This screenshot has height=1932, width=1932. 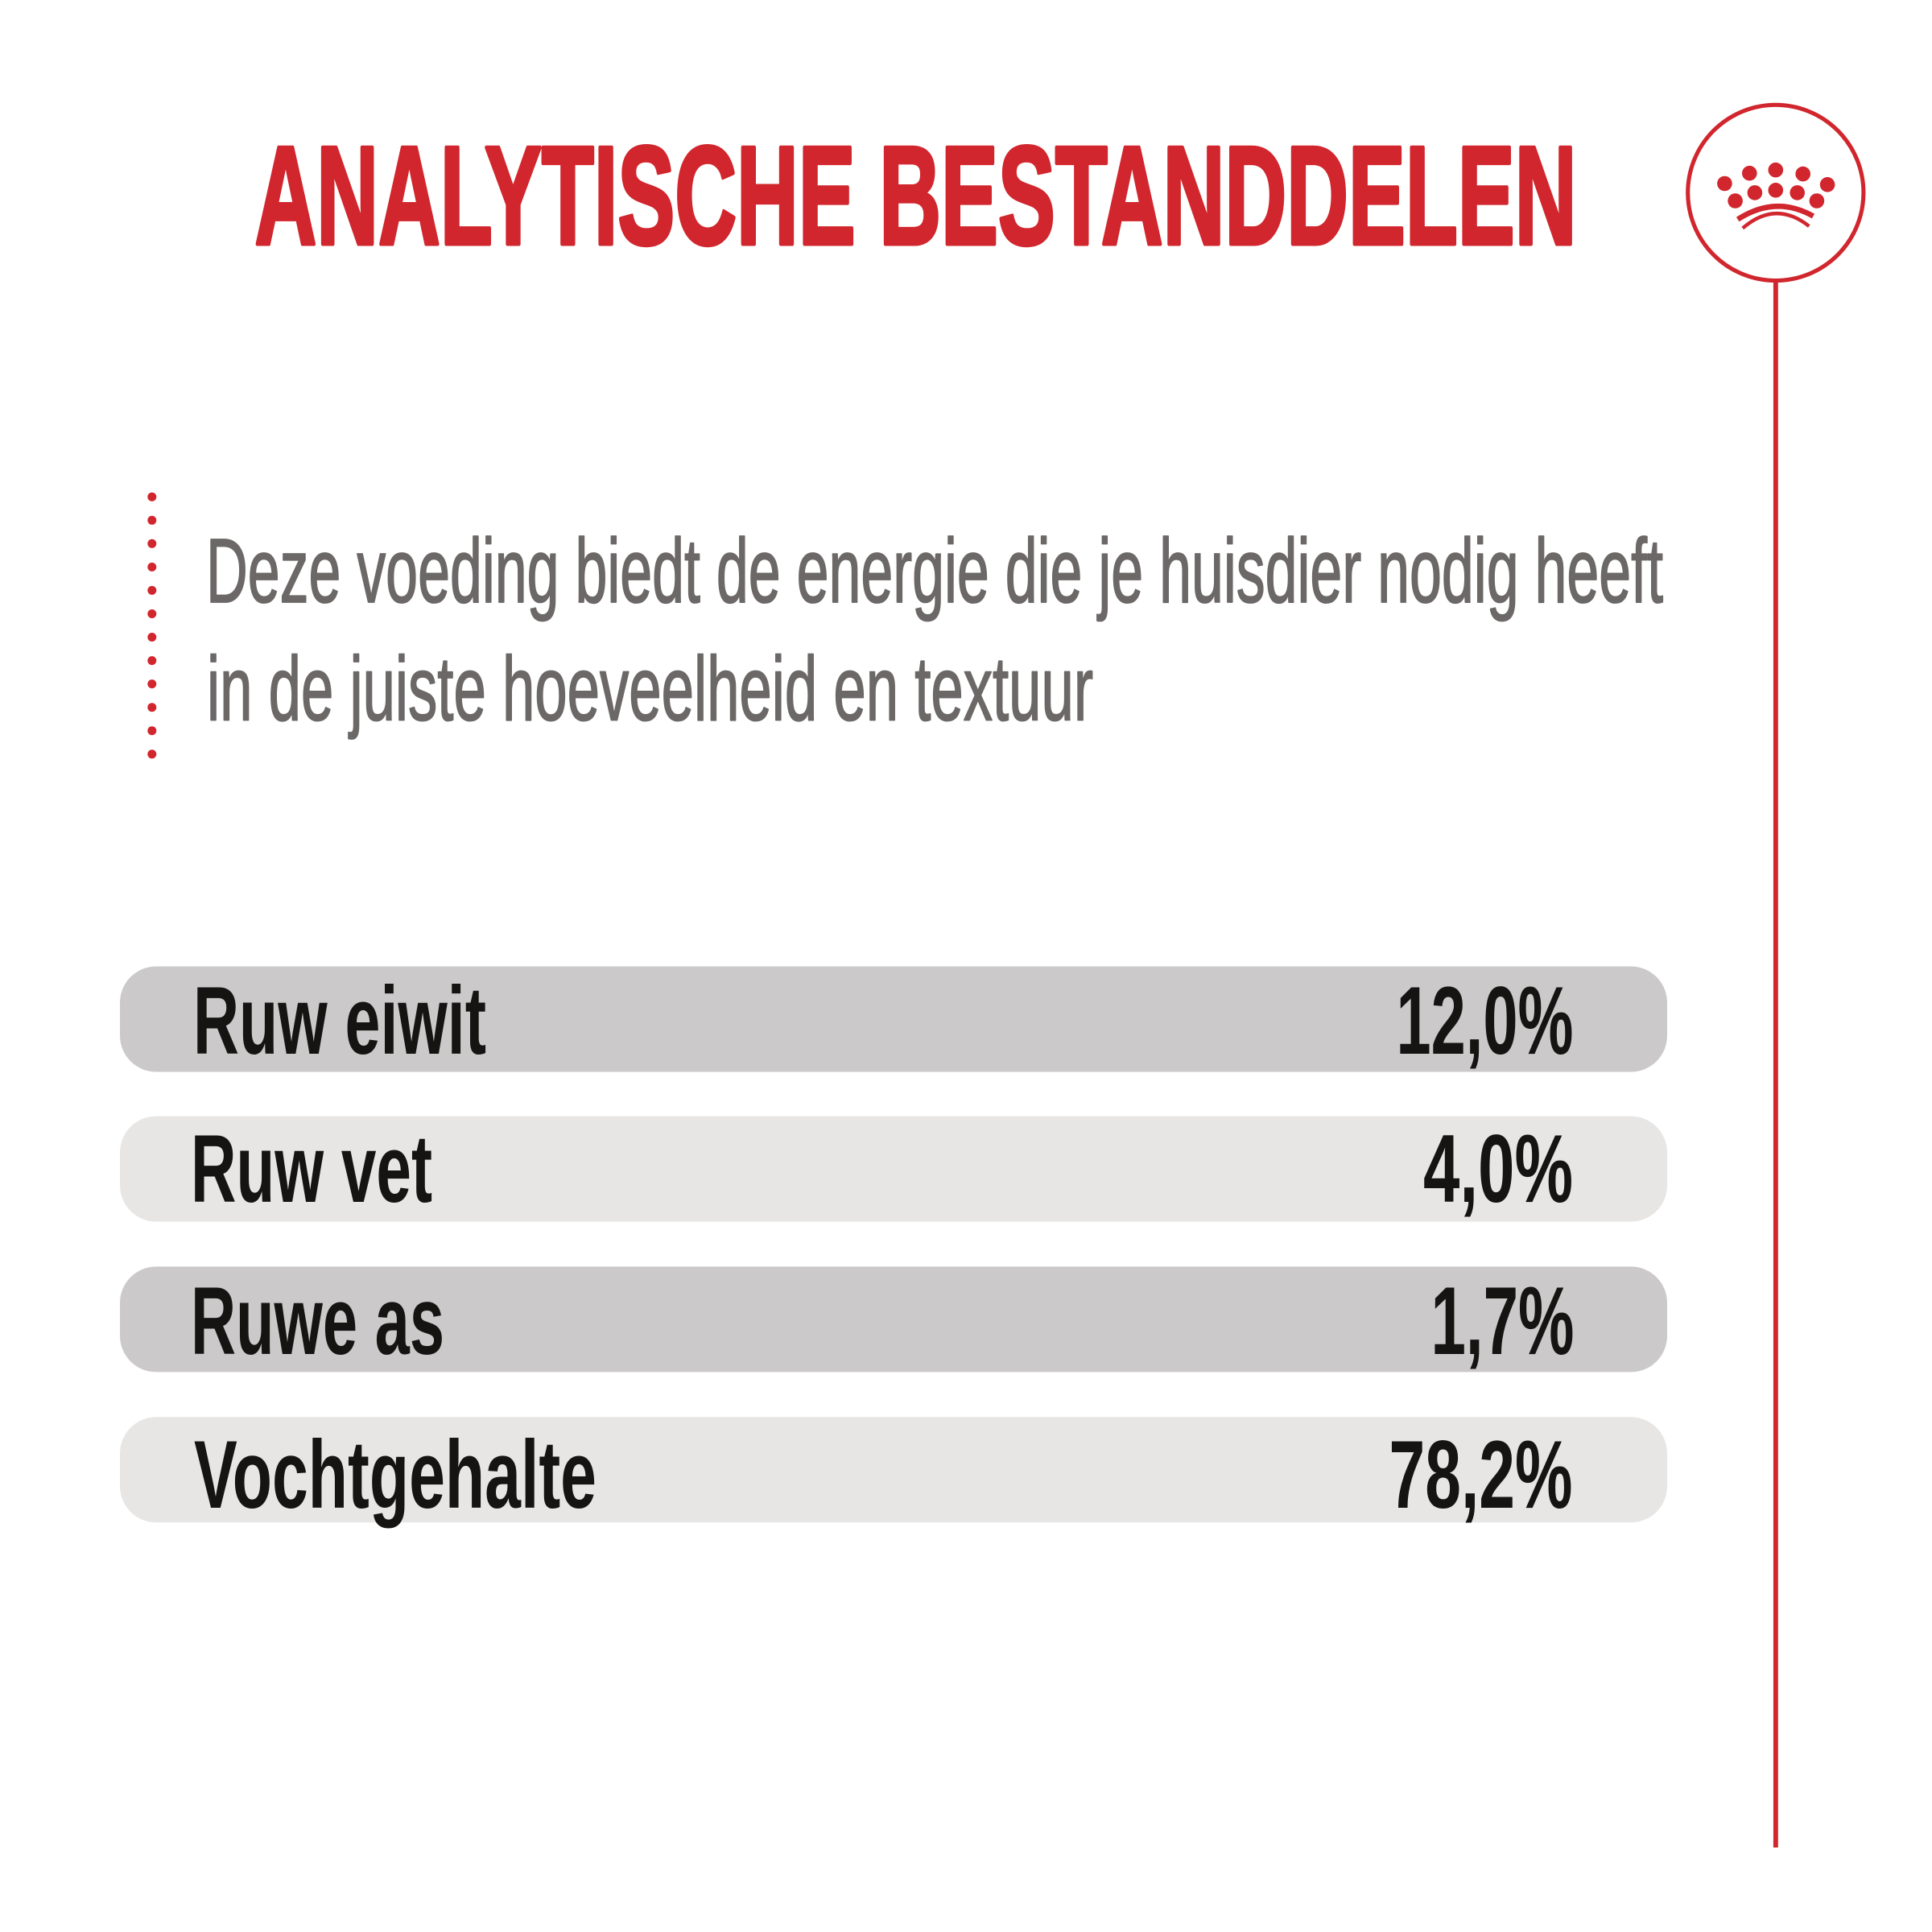 I want to click on svg-text: Ruw eiwit, so click(x=339, y=1021).